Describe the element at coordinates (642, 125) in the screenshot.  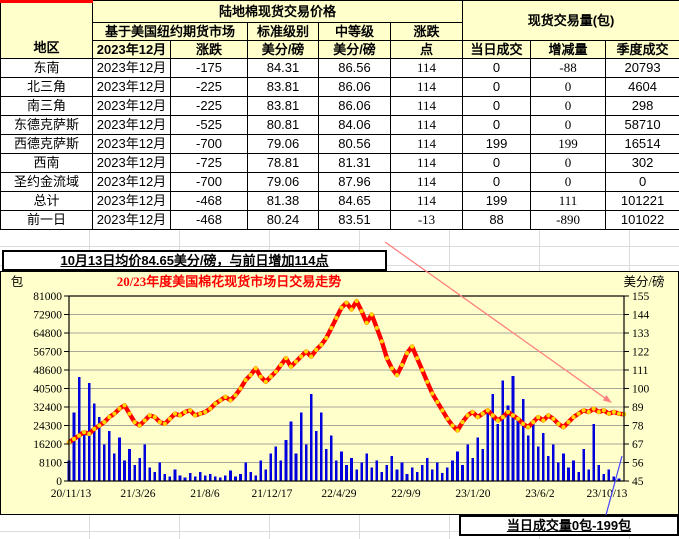
I see `cell-quarterly-volume: 58710` at that location.